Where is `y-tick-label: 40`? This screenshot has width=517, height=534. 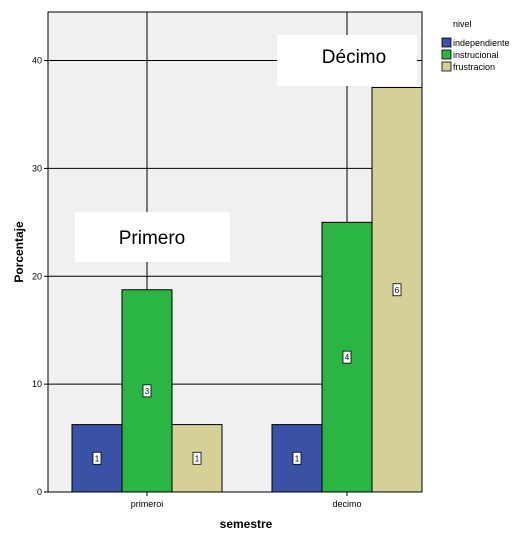 y-tick-label: 40 is located at coordinates (37, 61).